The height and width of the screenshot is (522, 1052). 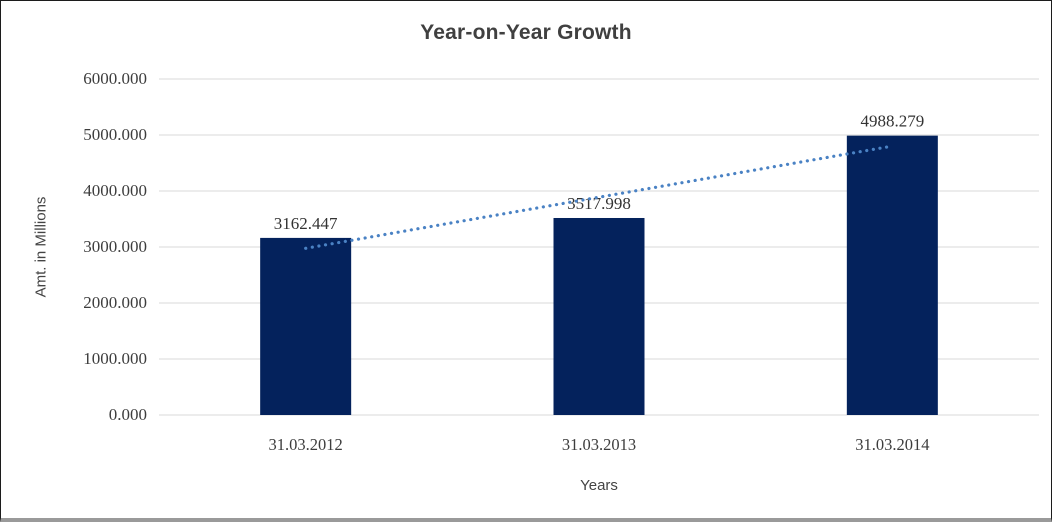 What do you see at coordinates (599, 485) in the screenshot?
I see `x-axis-title: Years` at bounding box center [599, 485].